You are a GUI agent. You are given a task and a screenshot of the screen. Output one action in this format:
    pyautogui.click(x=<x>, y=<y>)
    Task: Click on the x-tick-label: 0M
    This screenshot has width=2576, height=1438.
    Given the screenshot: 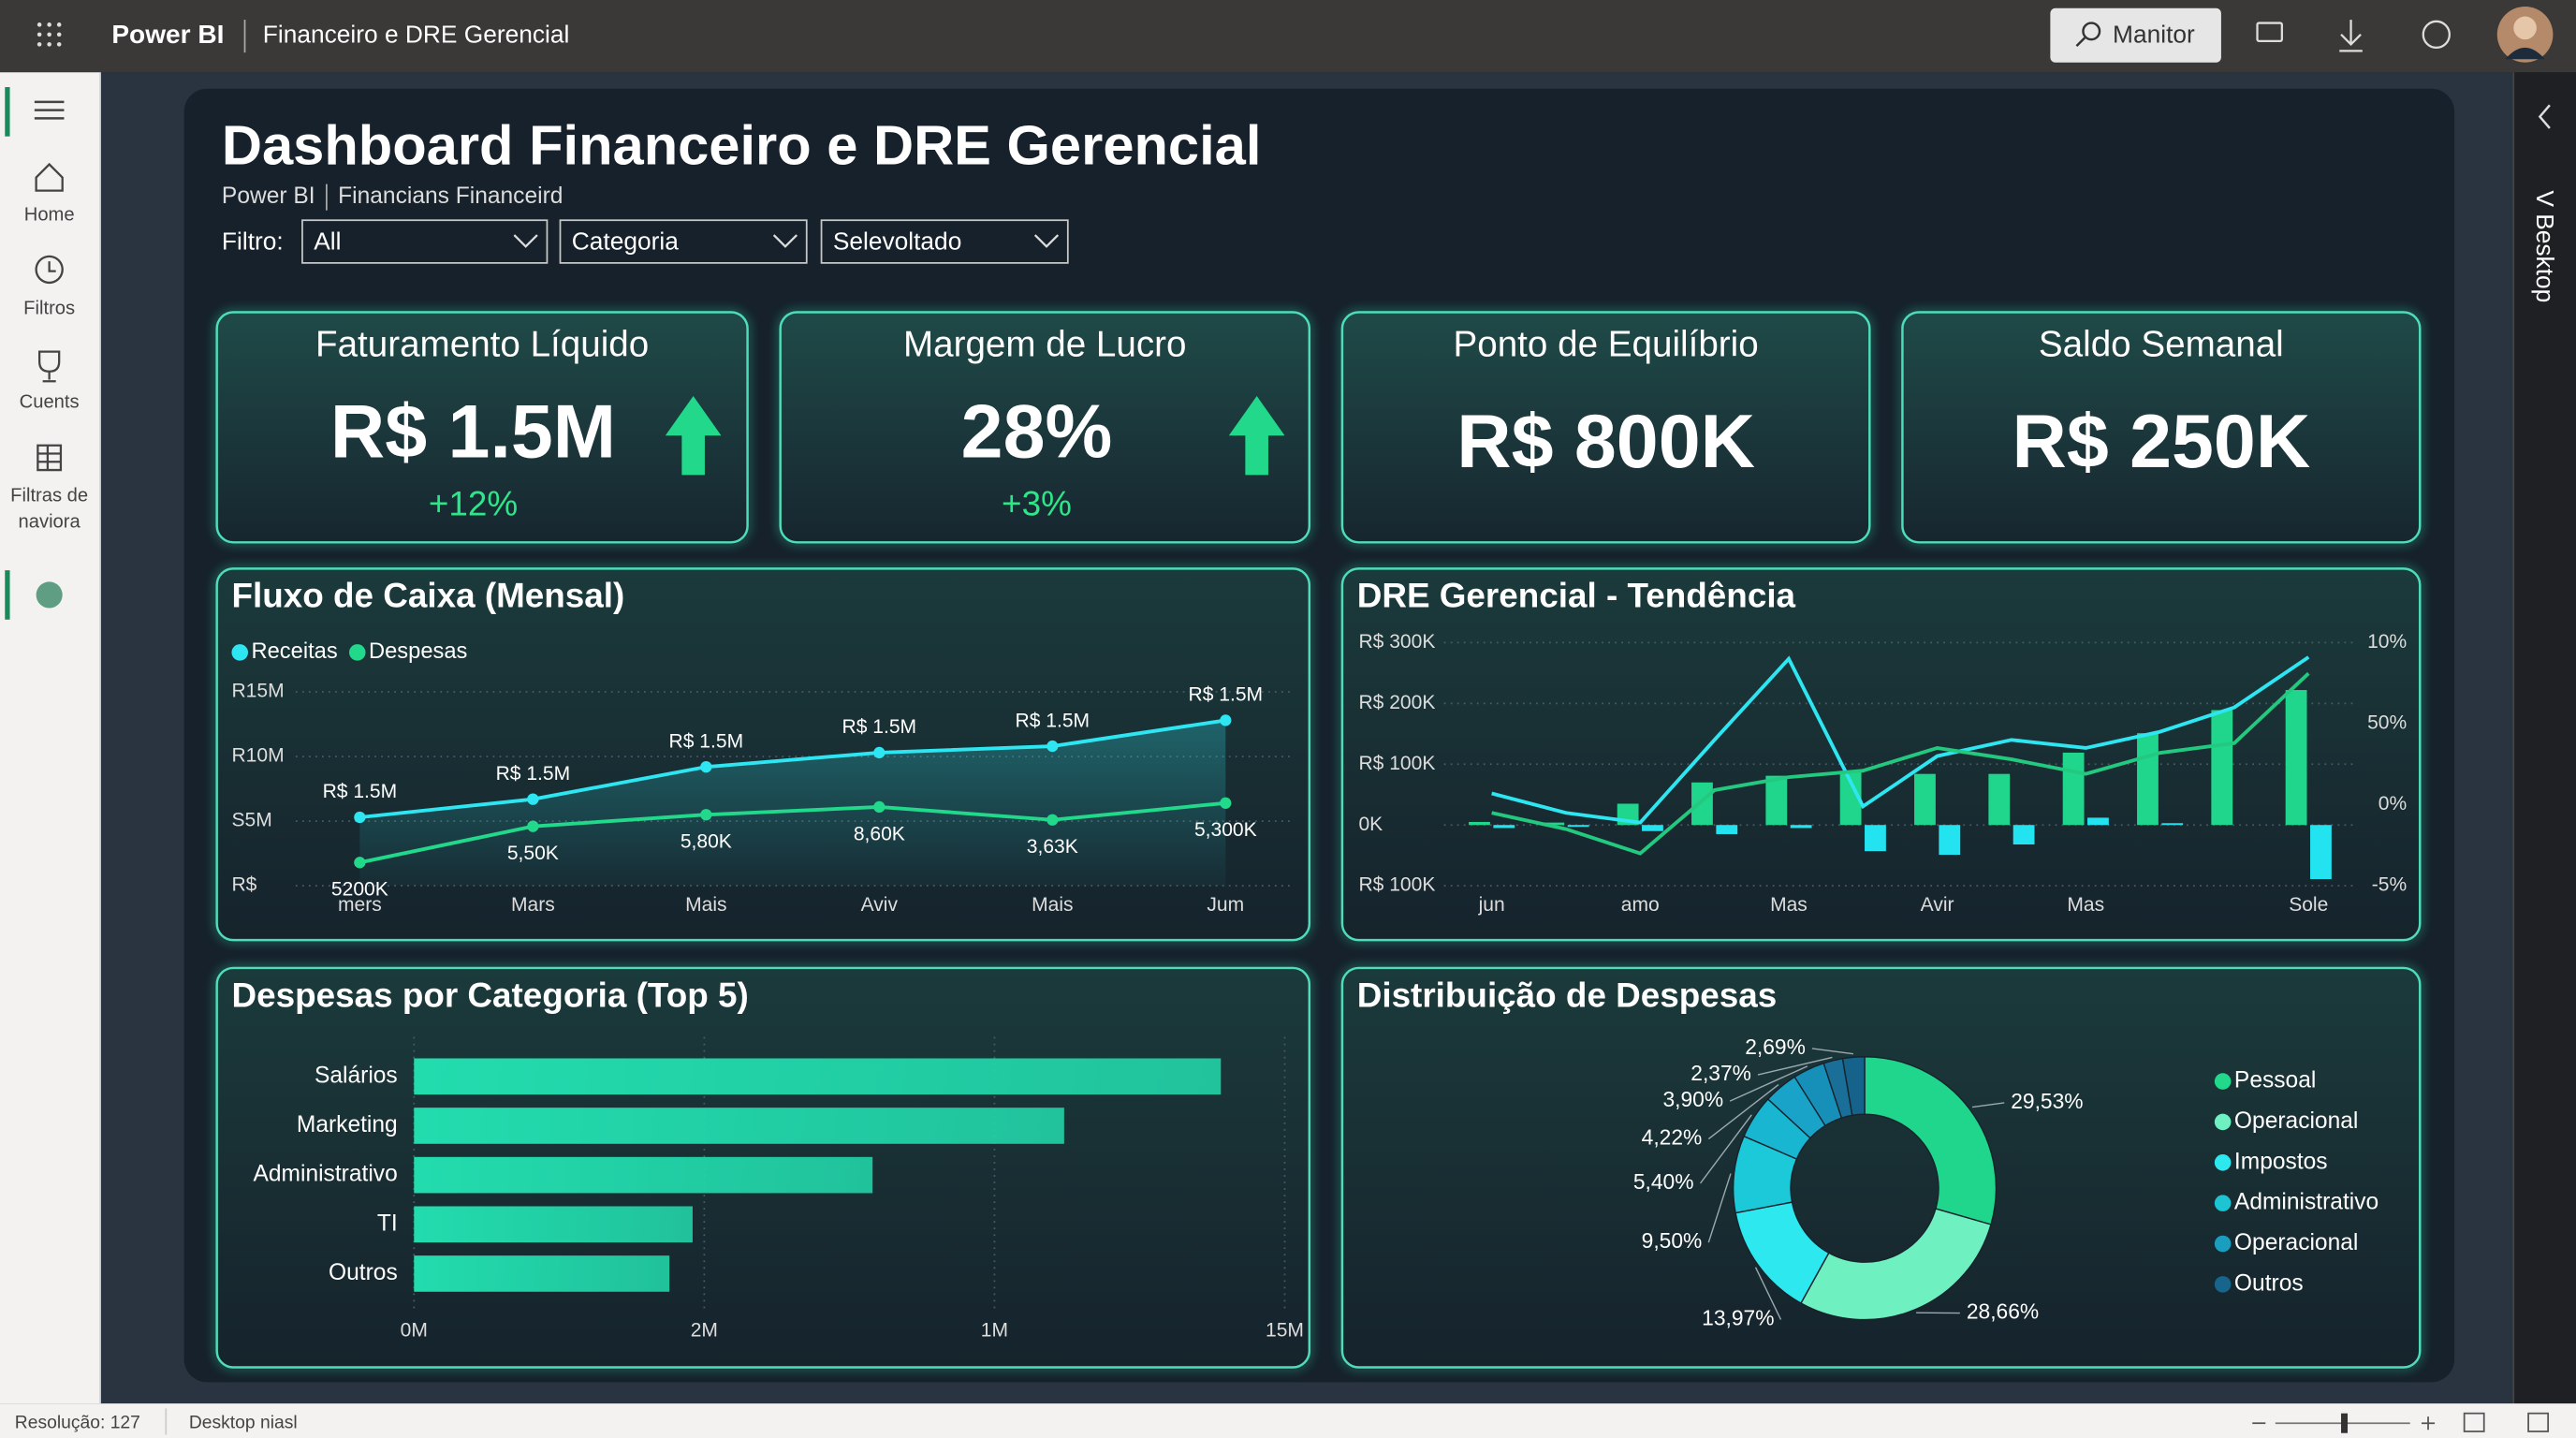 What is the action you would take?
    pyautogui.click(x=414, y=1330)
    